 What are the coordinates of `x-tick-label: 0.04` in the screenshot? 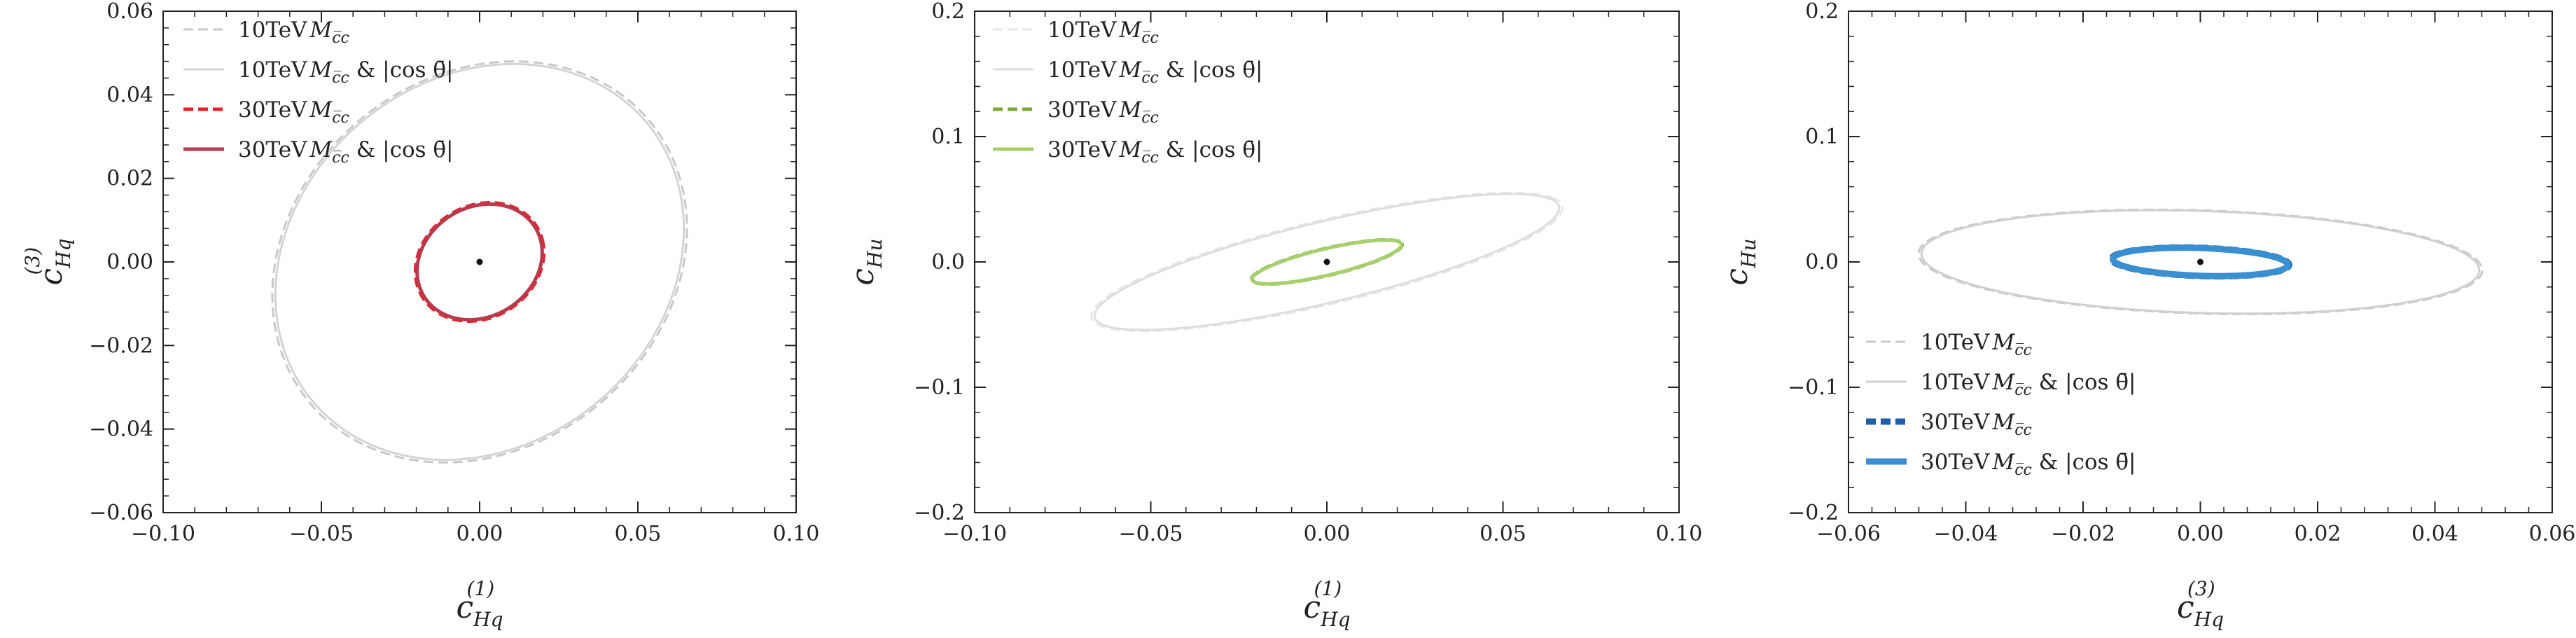 It's located at (2434, 534).